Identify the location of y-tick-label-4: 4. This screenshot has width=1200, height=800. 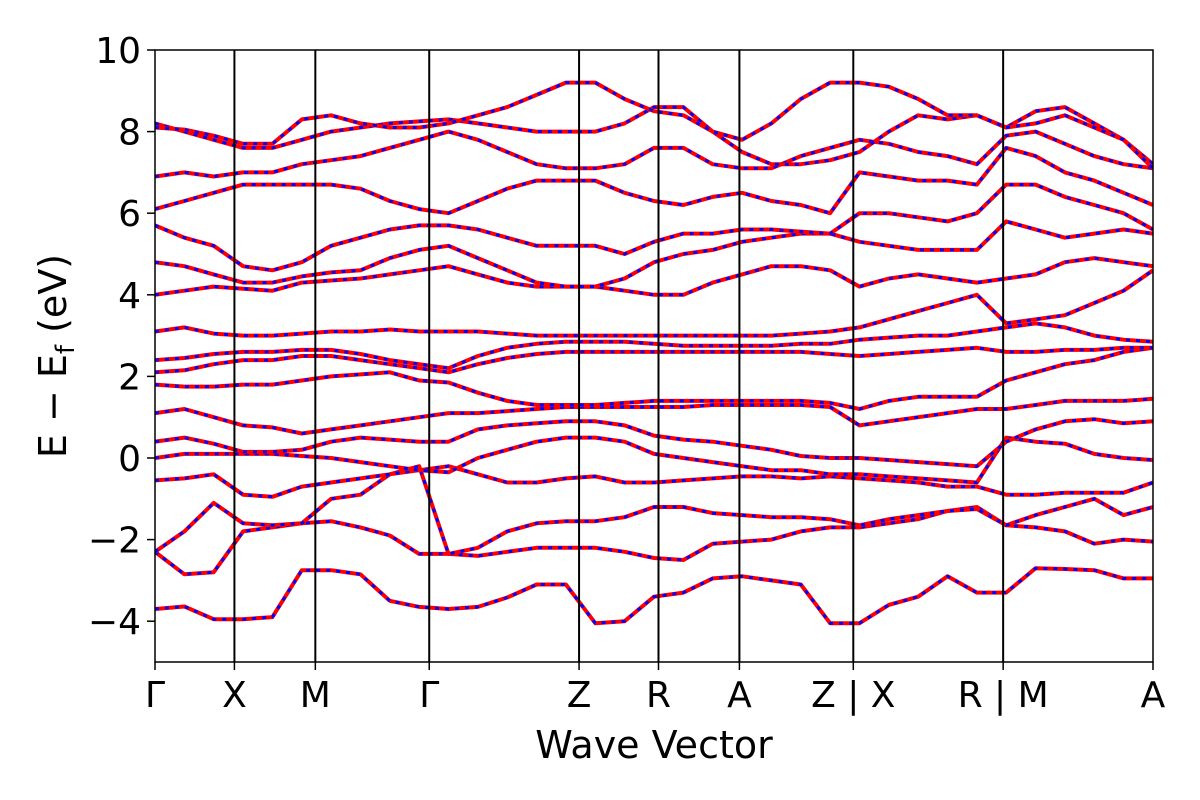
(129, 296).